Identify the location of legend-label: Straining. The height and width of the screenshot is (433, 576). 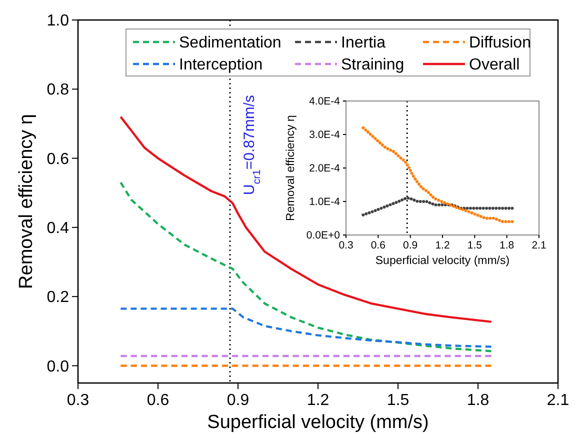
(372, 65).